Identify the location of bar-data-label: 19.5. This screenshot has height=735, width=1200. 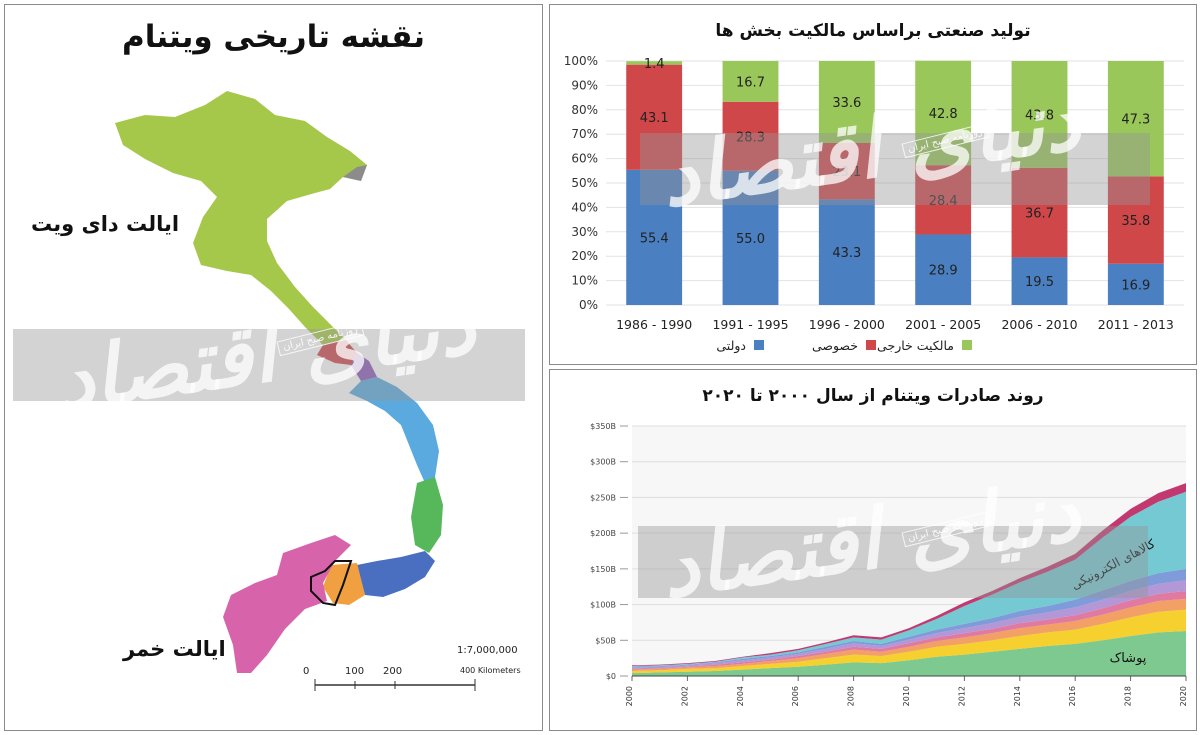
(1039, 282).